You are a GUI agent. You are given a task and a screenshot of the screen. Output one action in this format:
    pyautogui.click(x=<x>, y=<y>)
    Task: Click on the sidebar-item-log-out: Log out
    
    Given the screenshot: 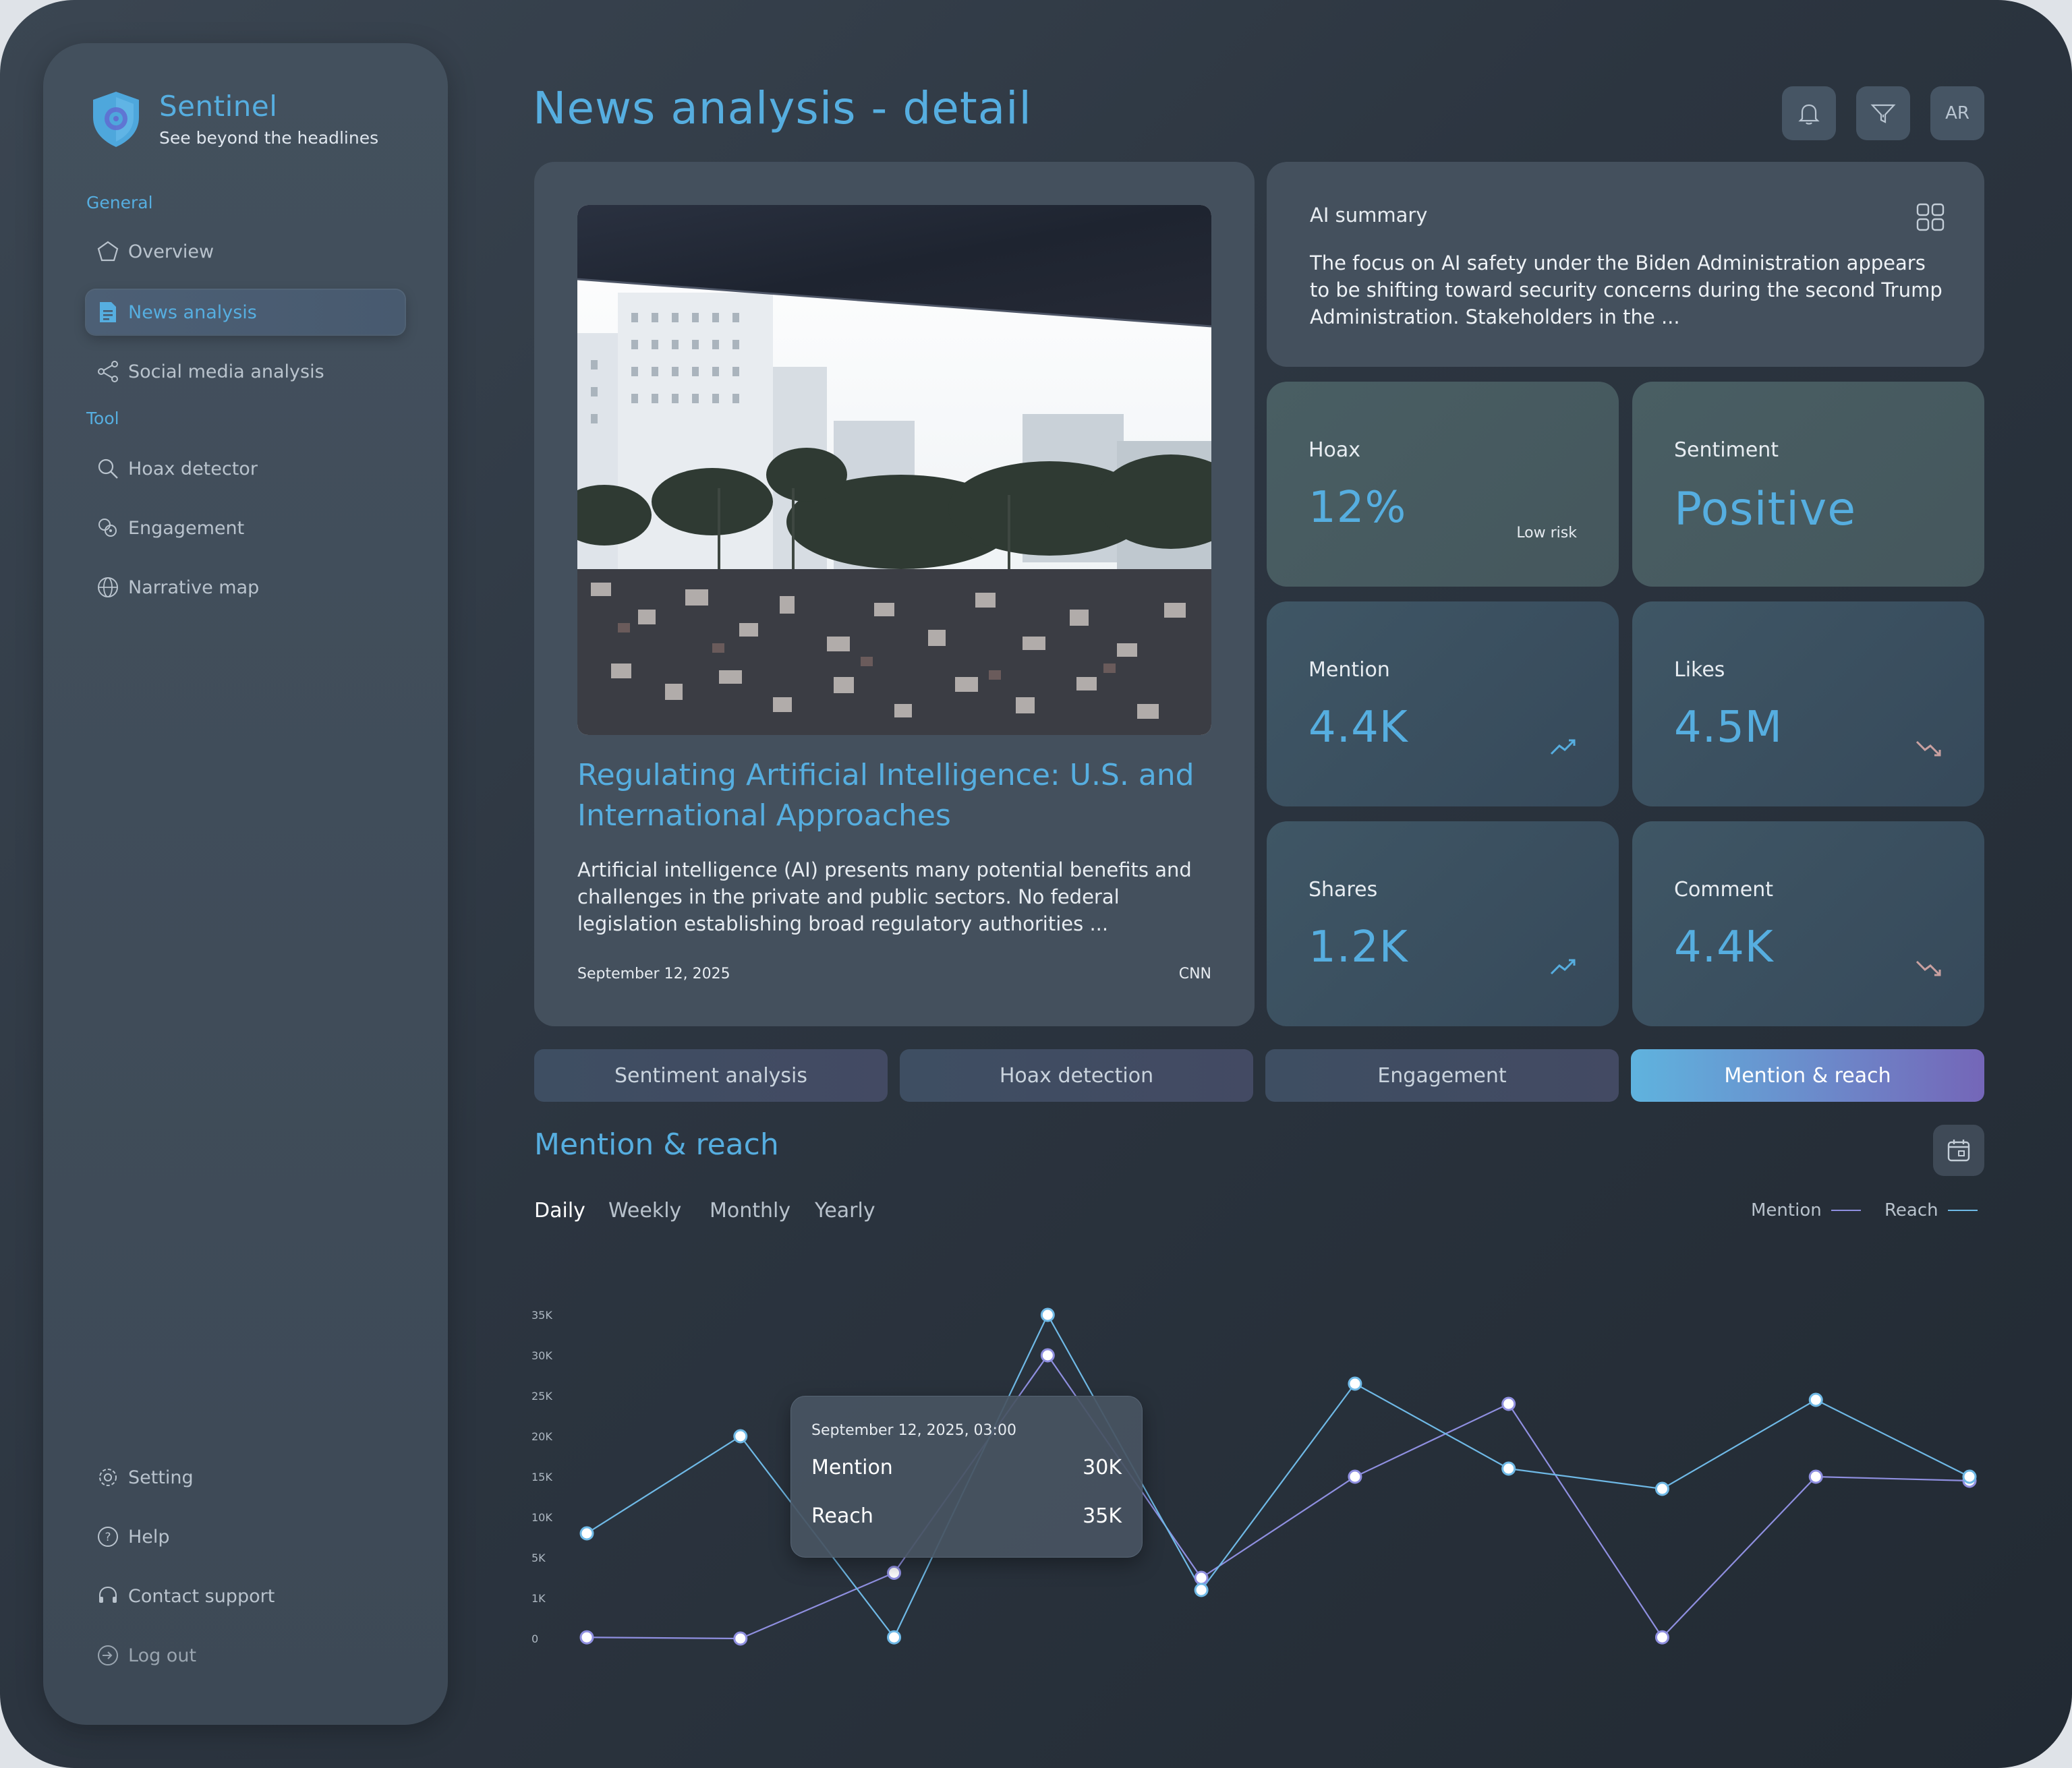 What is the action you would take?
    pyautogui.click(x=245, y=1655)
    